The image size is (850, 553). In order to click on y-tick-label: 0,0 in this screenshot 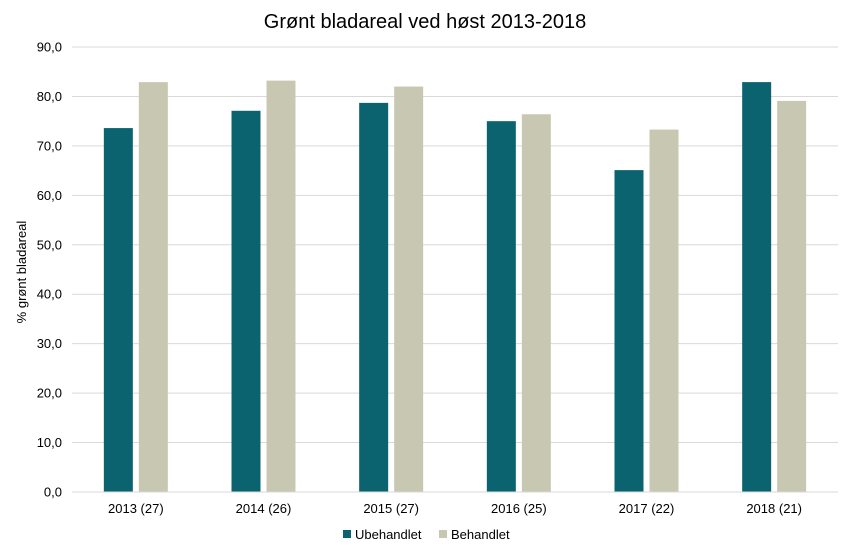, I will do `click(53, 492)`.